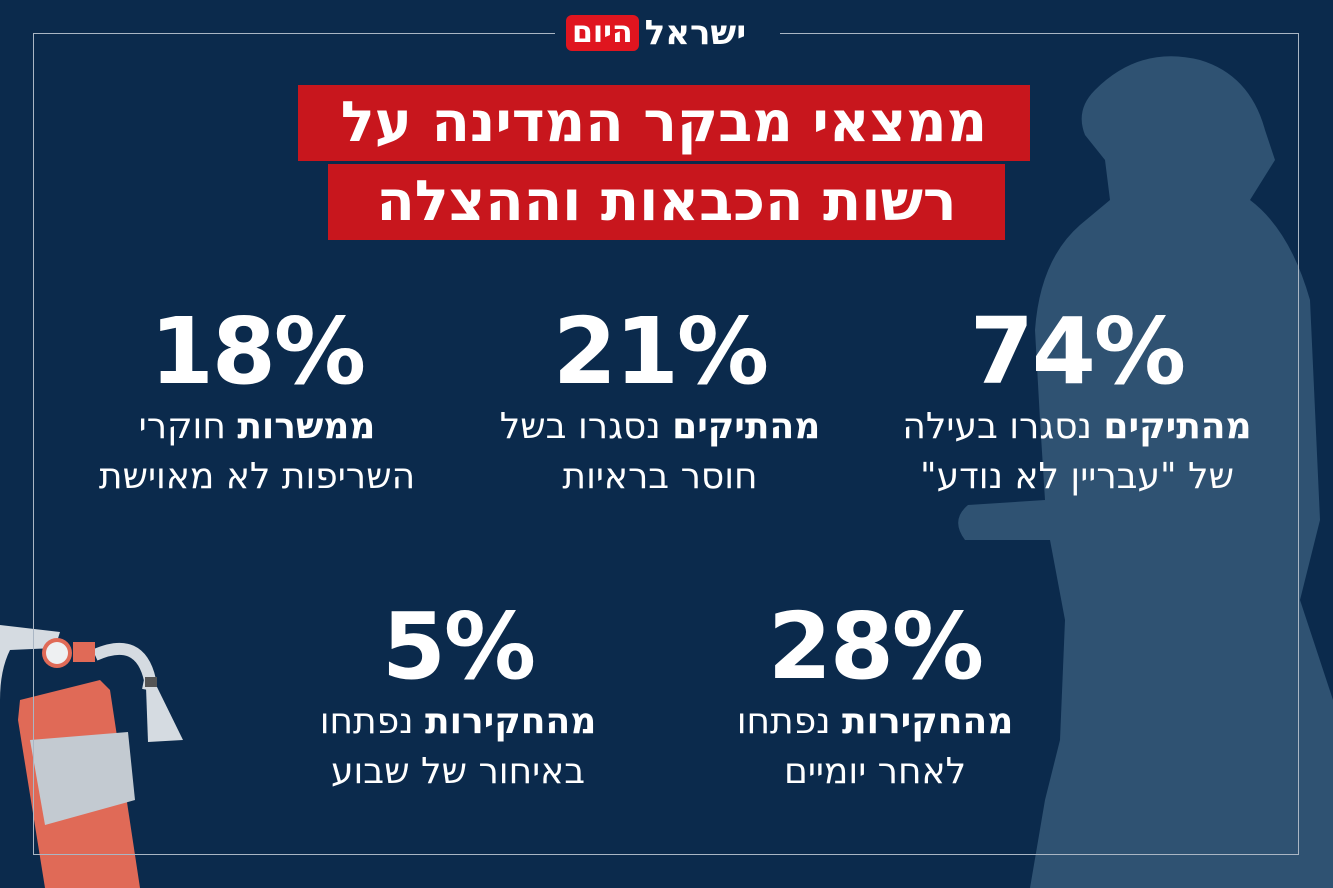  Describe the element at coordinates (257, 476) in the screenshot. I see `stat-desc-line-2: השריפות לא מאוישת` at that location.